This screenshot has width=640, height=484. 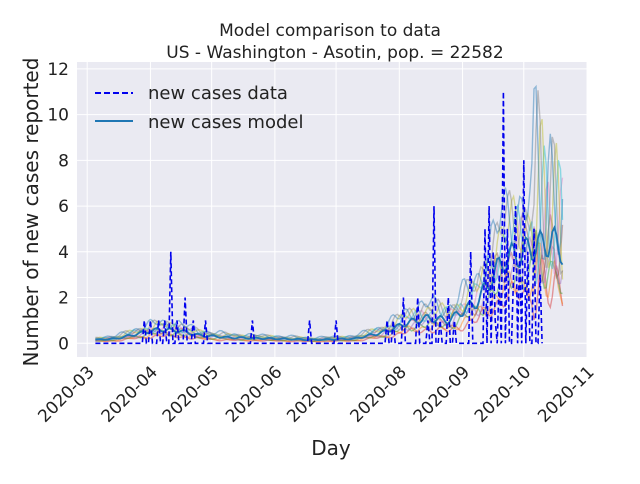 What do you see at coordinates (63, 344) in the screenshot?
I see `y-tick-label: 0` at bounding box center [63, 344].